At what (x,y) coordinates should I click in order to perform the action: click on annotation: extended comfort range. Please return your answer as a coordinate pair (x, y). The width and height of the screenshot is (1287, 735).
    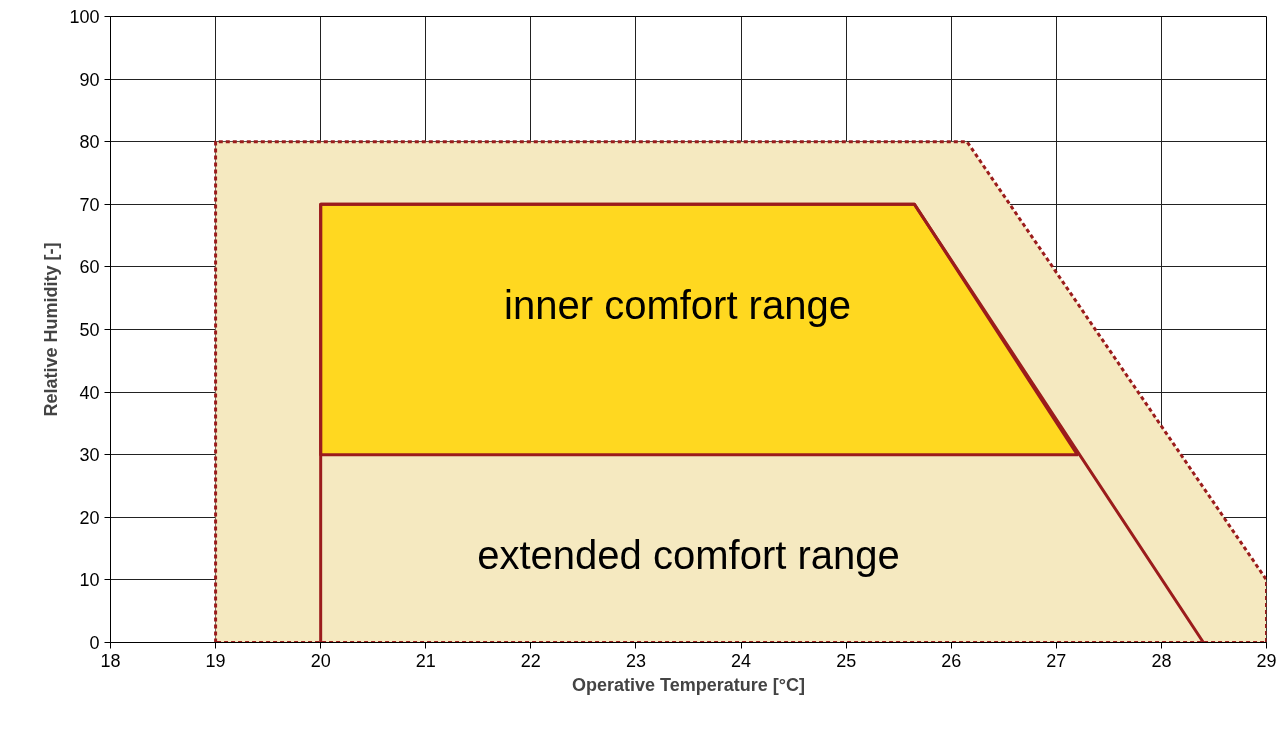
    Looking at the image, I should click on (688, 554).